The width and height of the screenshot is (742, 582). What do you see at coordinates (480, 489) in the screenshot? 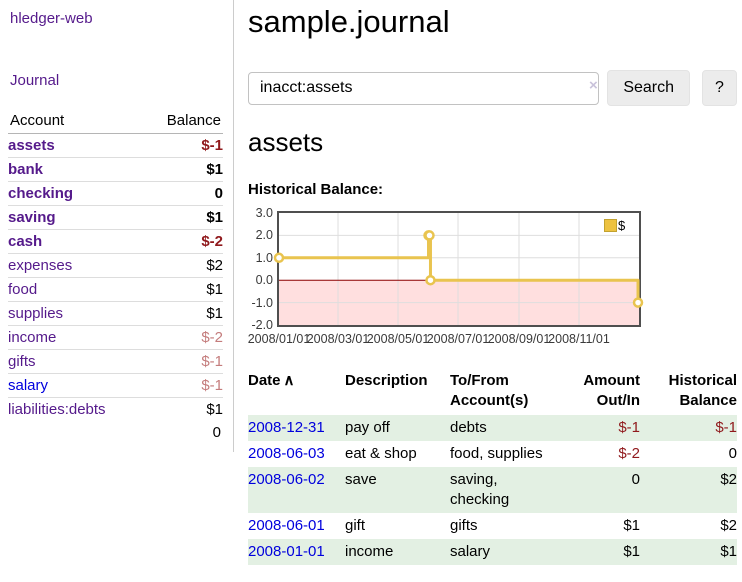
I see `transaction-accounts: saving, checking` at bounding box center [480, 489].